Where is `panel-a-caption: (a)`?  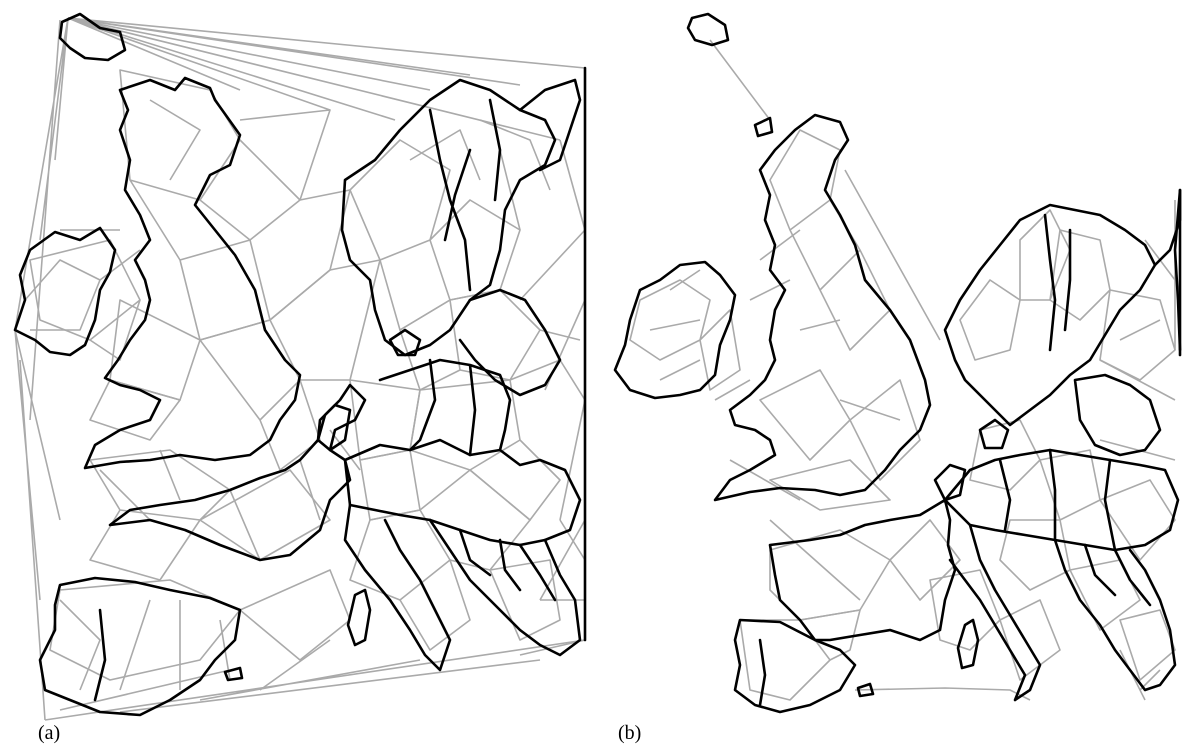
panel-a-caption: (a) is located at coordinates (49, 733).